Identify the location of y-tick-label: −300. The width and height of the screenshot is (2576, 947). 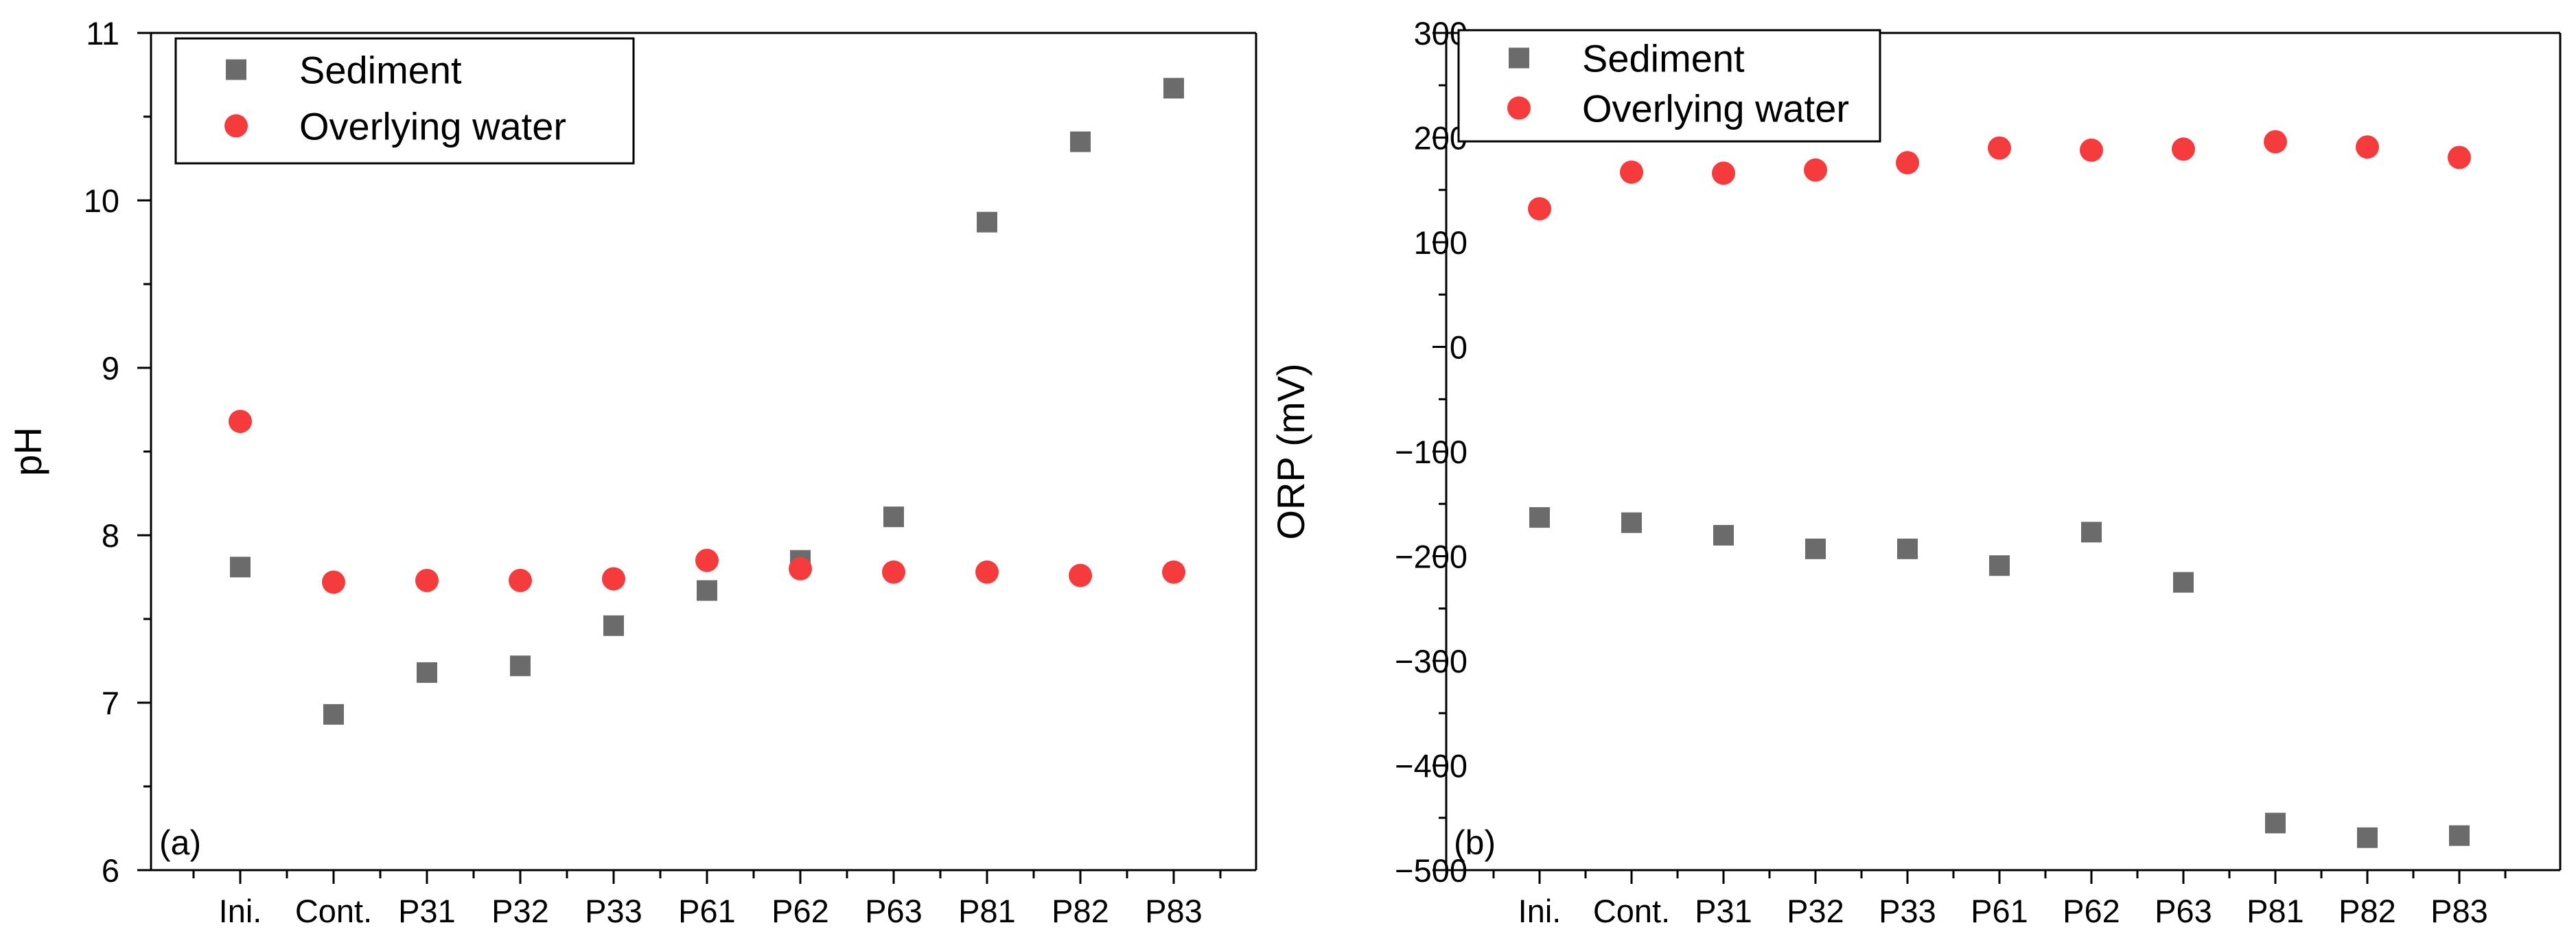
(1431, 661).